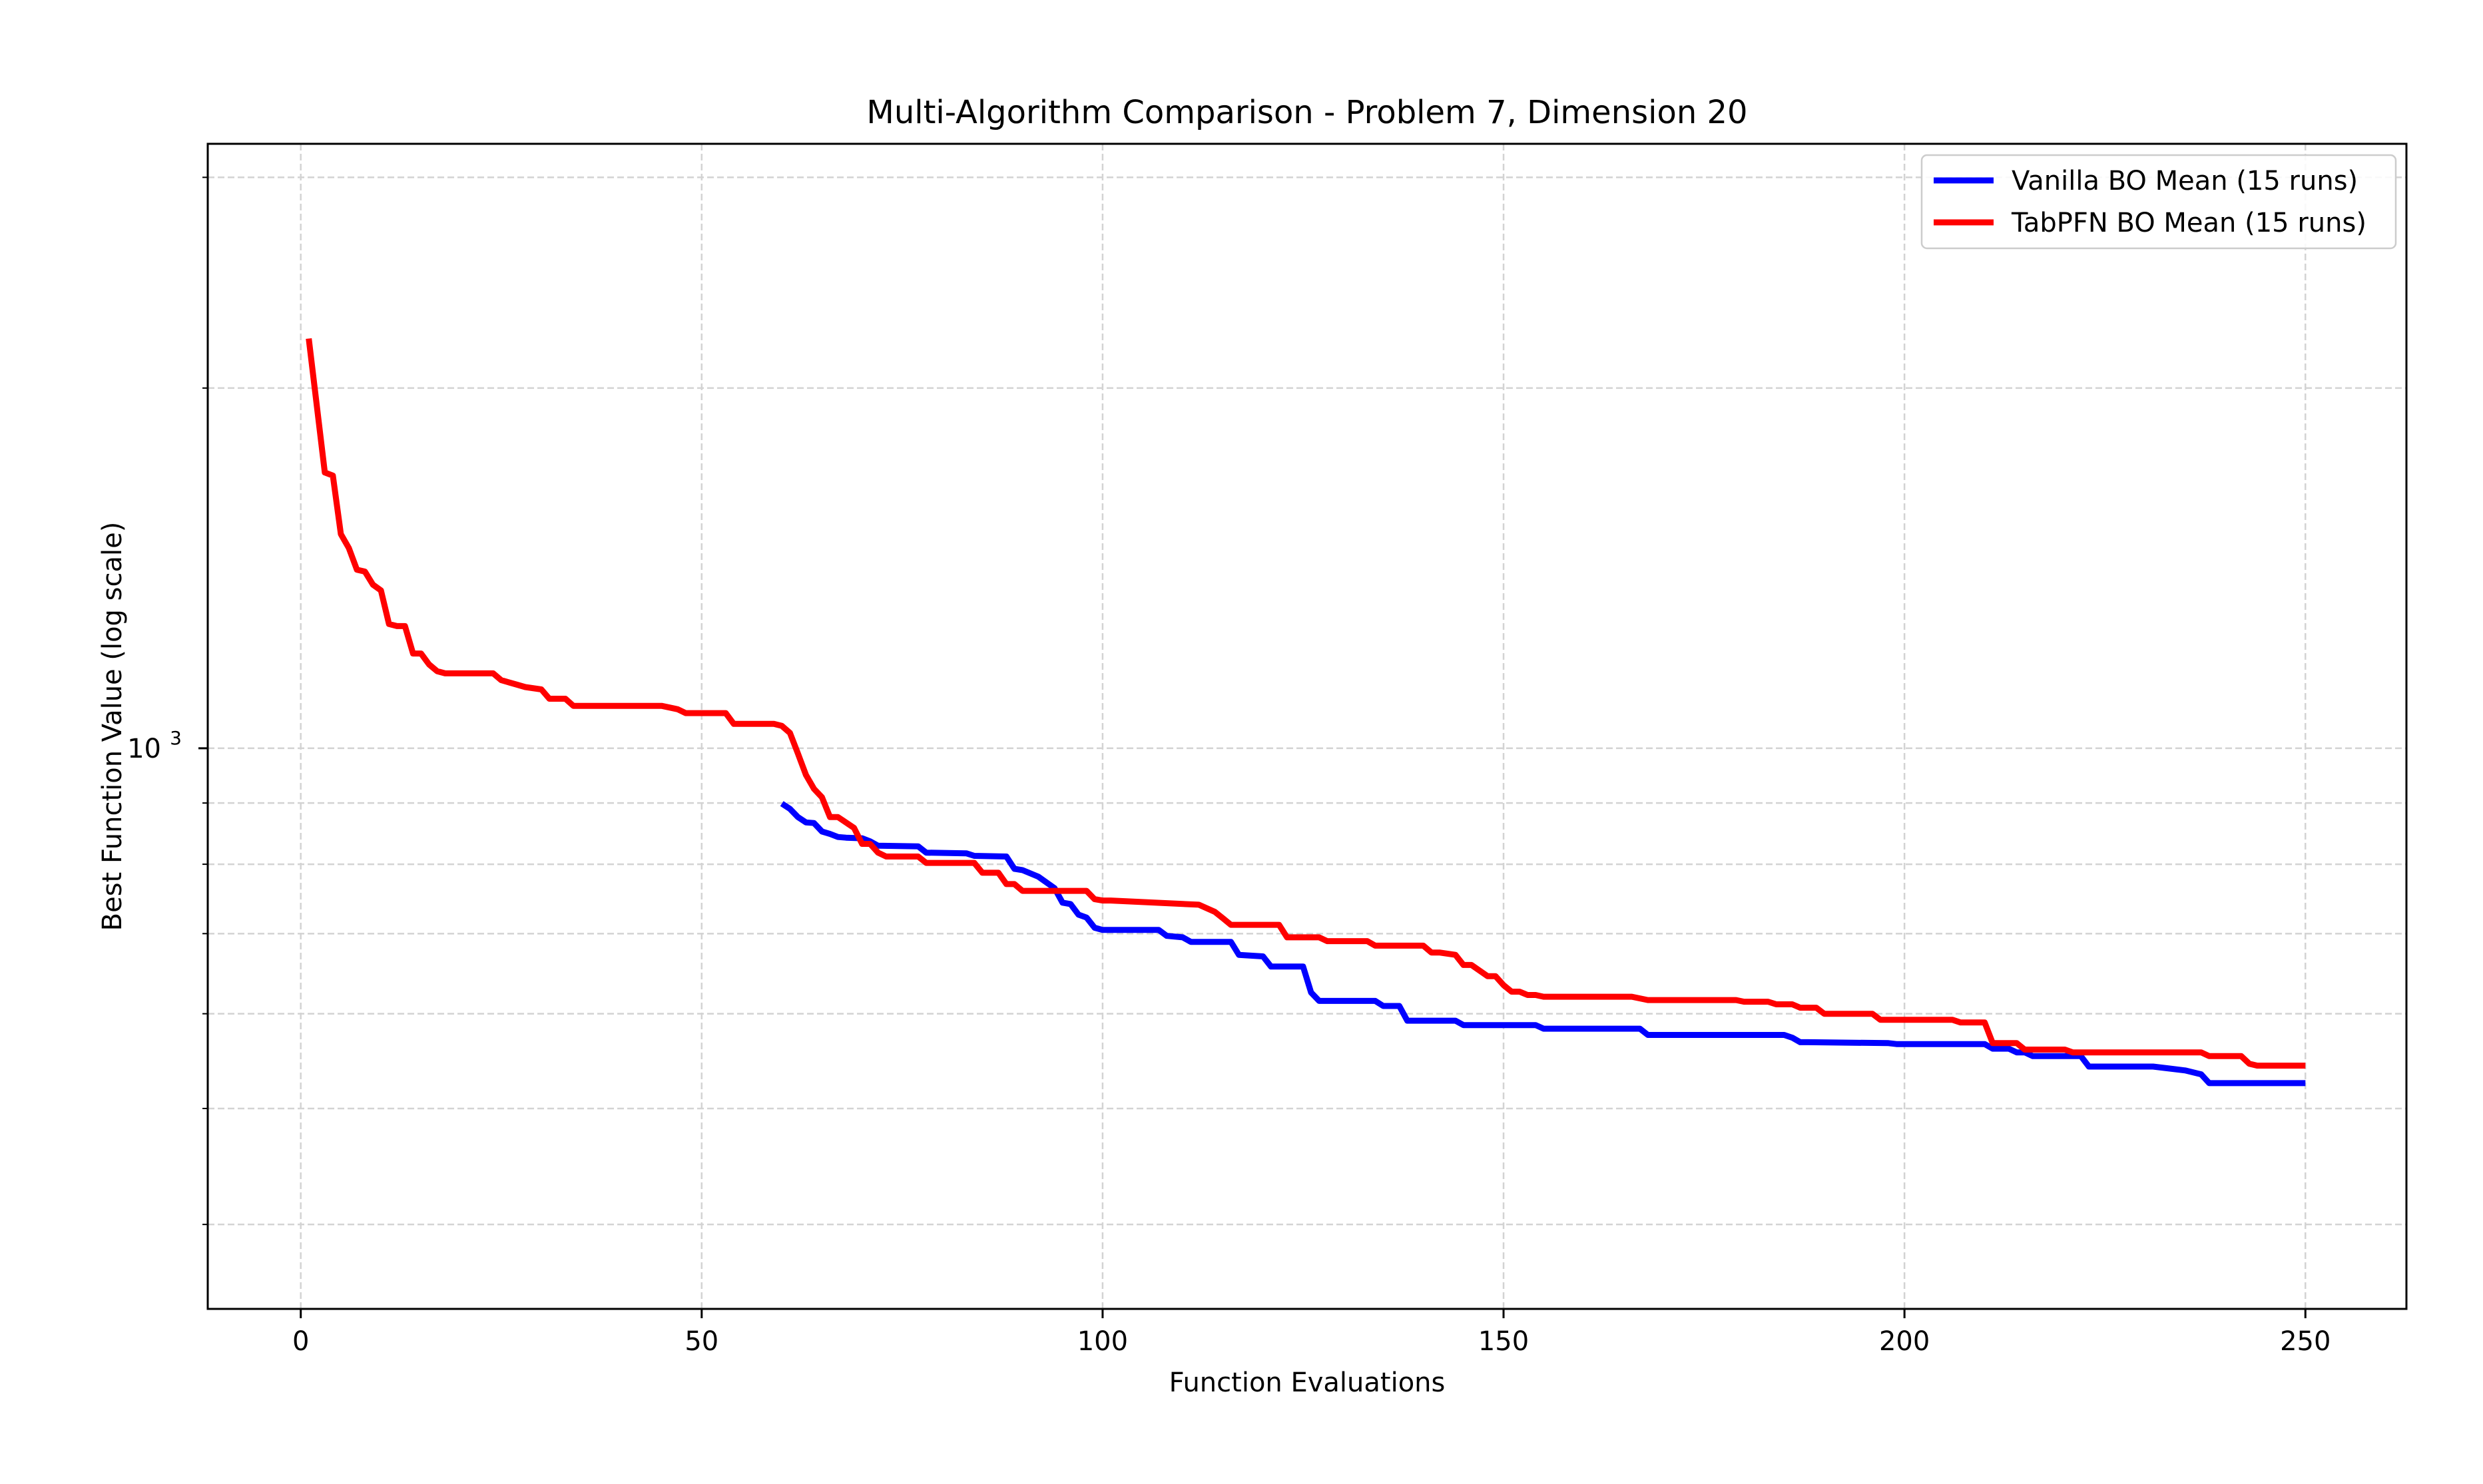  Describe the element at coordinates (701, 1341) in the screenshot. I see `x-tick-label: 50` at that location.